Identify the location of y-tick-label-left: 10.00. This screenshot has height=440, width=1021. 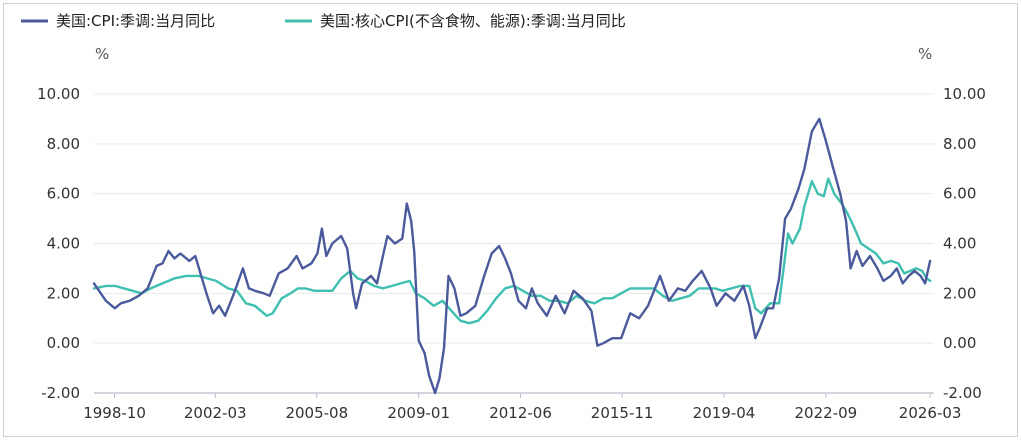
(58, 94).